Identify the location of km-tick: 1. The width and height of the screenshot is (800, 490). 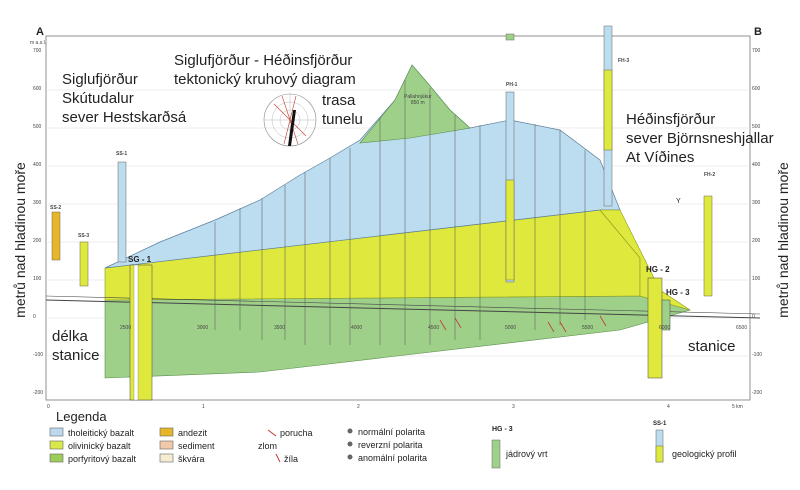
(203, 407).